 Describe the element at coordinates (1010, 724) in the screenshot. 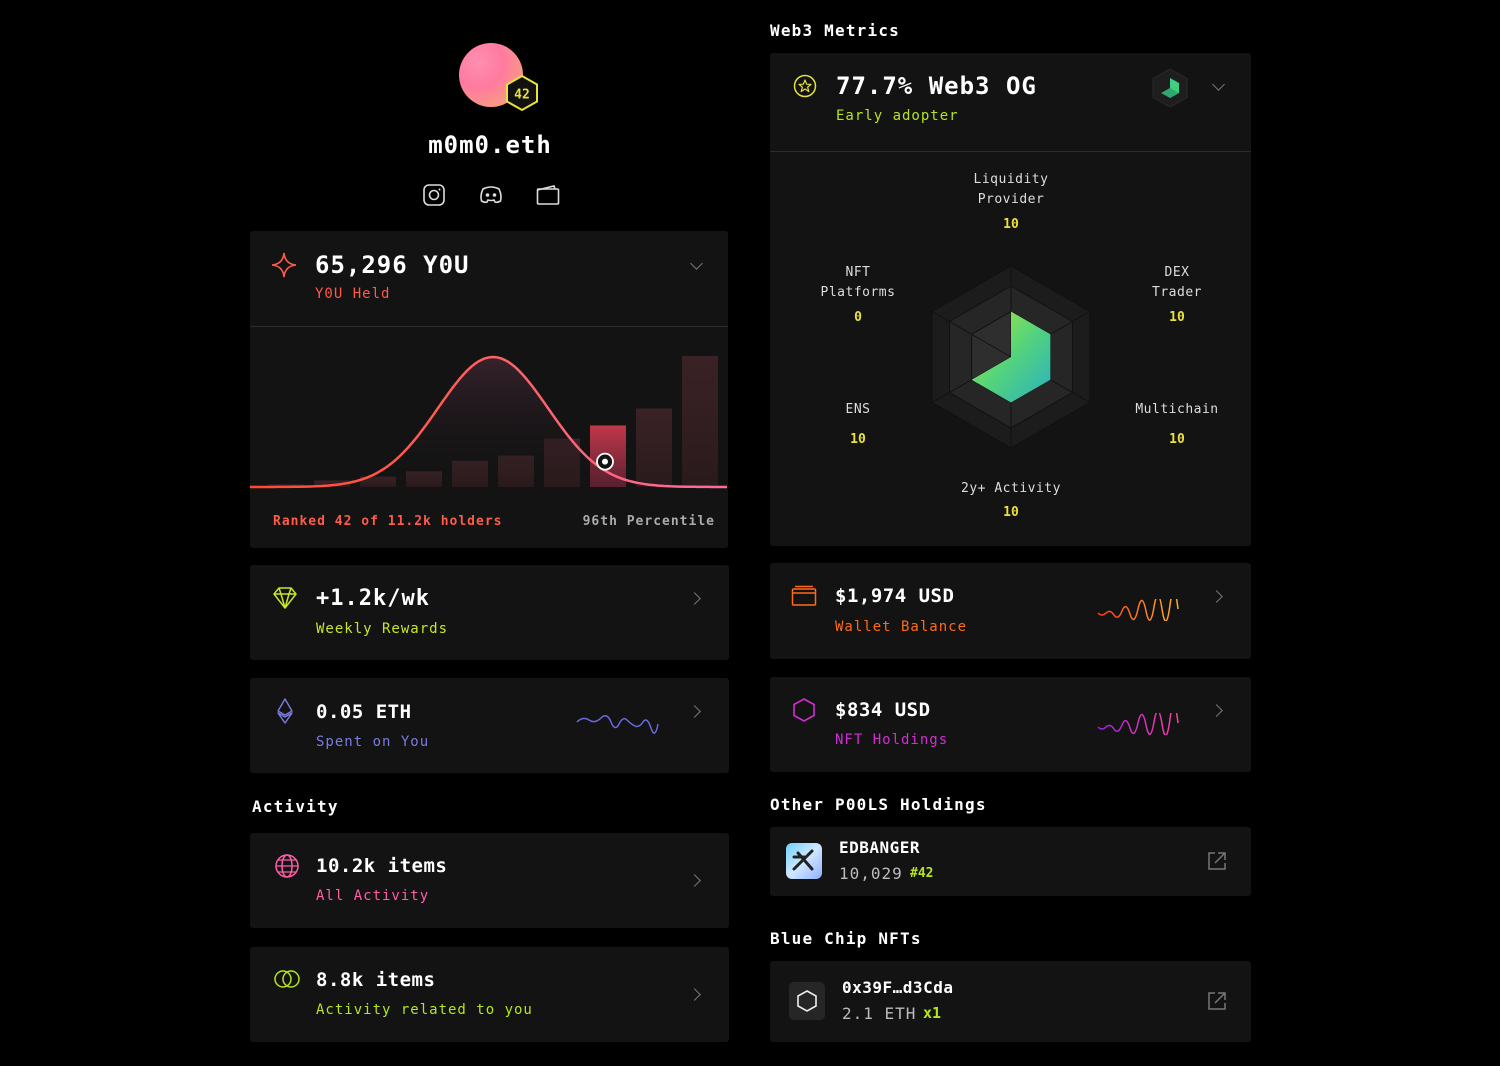

I see `nft-holdings-card: $834 USD NFT Holdings` at that location.